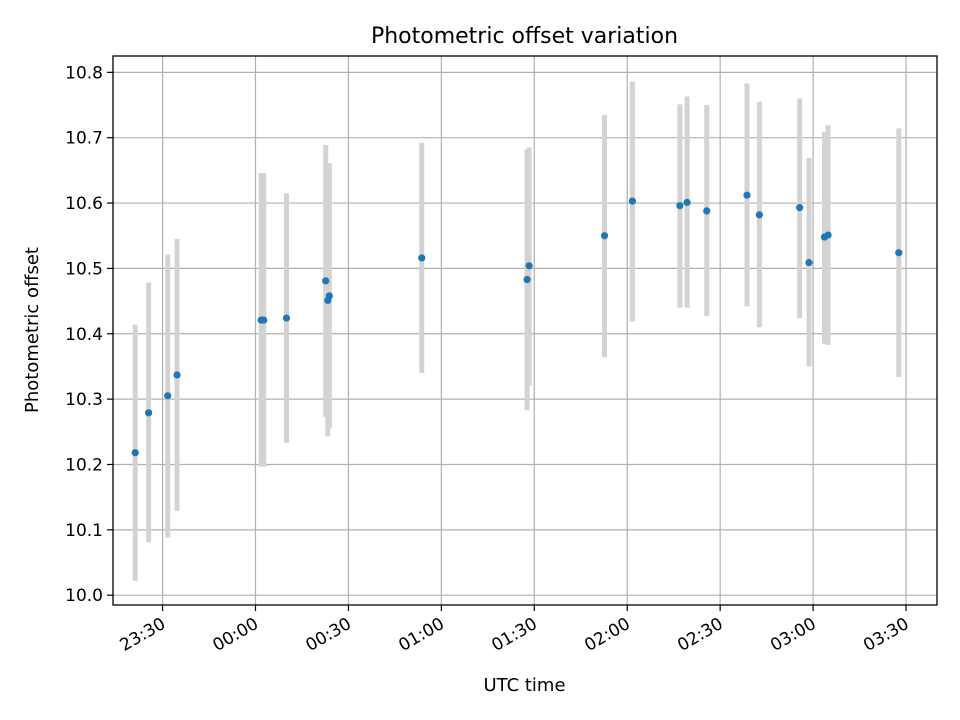 Image resolution: width=960 pixels, height=720 pixels. What do you see at coordinates (84, 139) in the screenshot?
I see `y-tick-label: 10.7` at bounding box center [84, 139].